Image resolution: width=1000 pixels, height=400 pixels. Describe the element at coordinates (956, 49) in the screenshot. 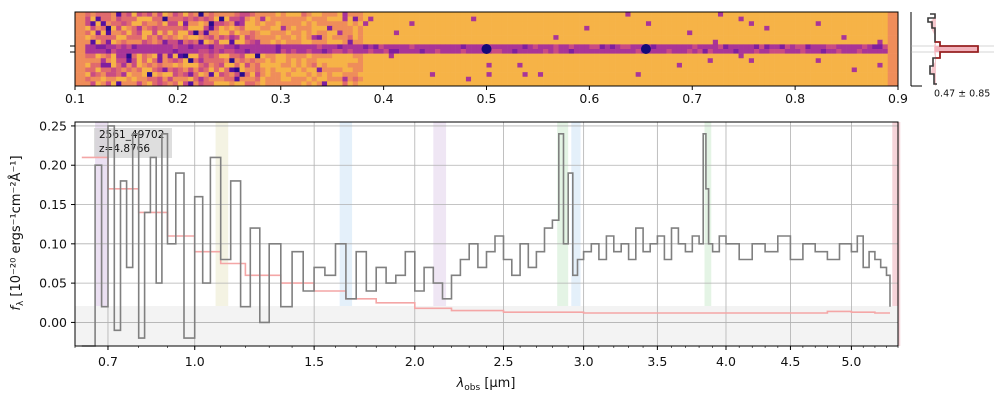

I see `profile-peak-fill` at that location.